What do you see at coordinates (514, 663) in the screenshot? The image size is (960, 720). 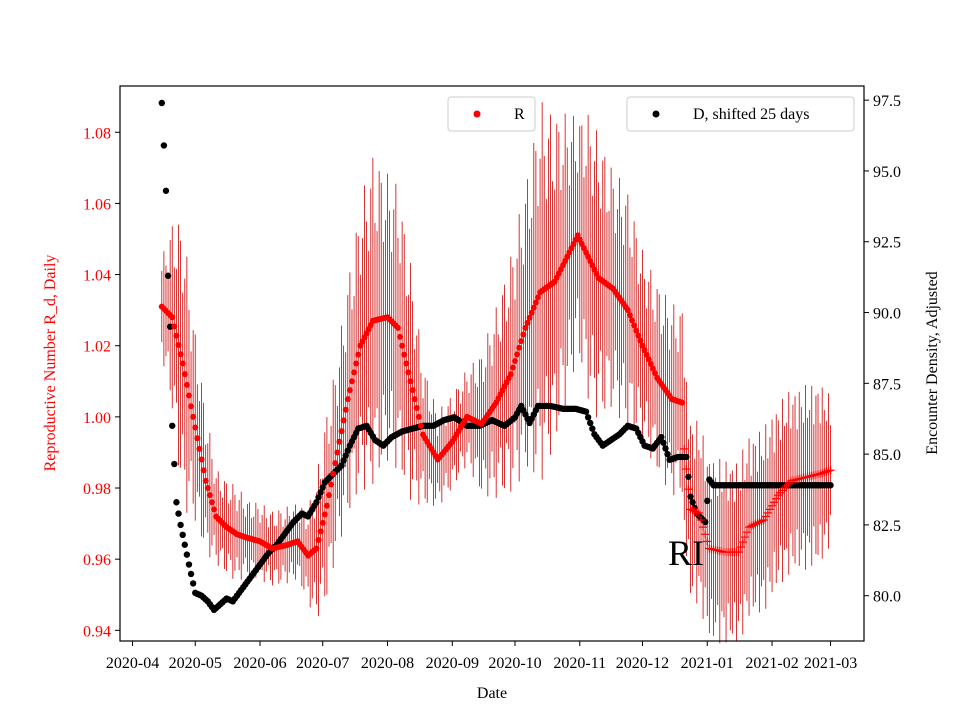 I see `x-tick-label: 2020-10` at bounding box center [514, 663].